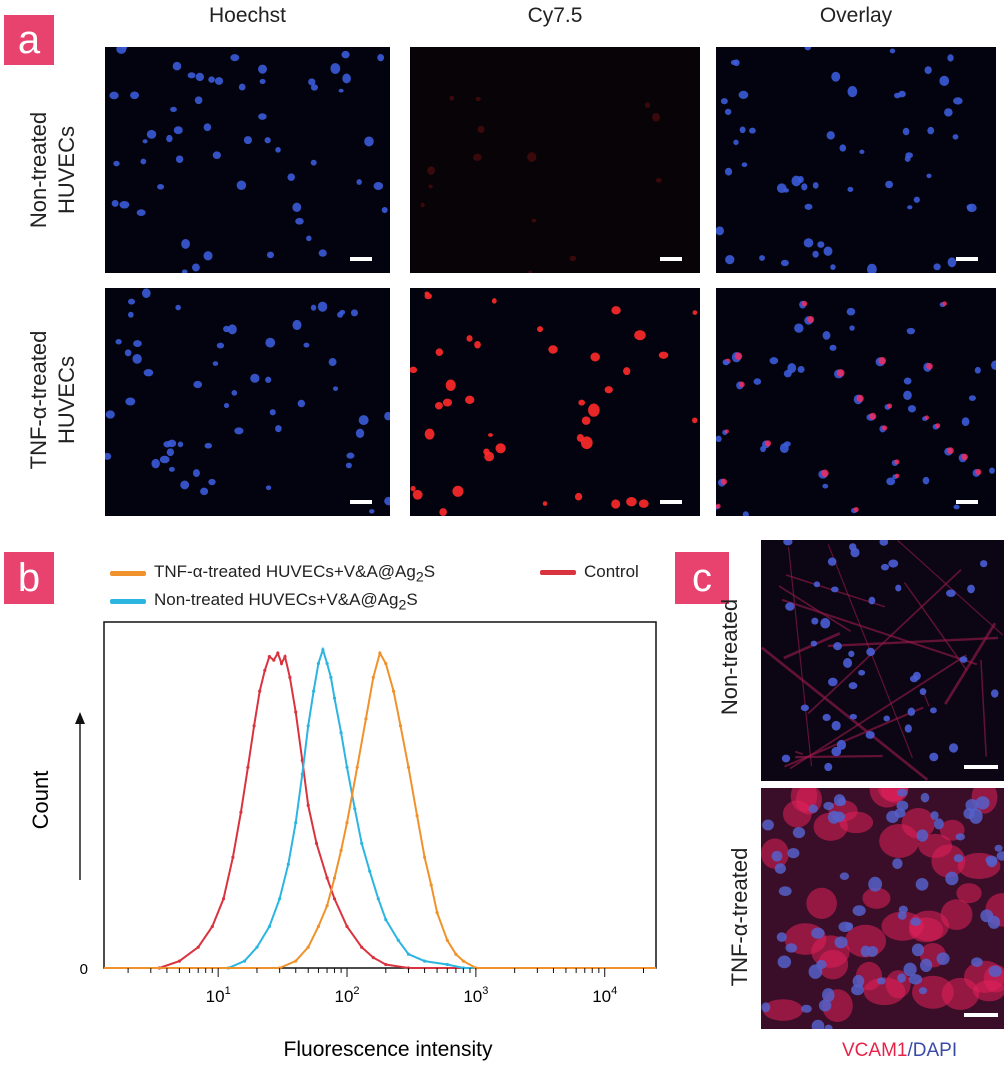 This screenshot has width=1006, height=1072. I want to click on legend-item-control: Control, so click(589, 572).